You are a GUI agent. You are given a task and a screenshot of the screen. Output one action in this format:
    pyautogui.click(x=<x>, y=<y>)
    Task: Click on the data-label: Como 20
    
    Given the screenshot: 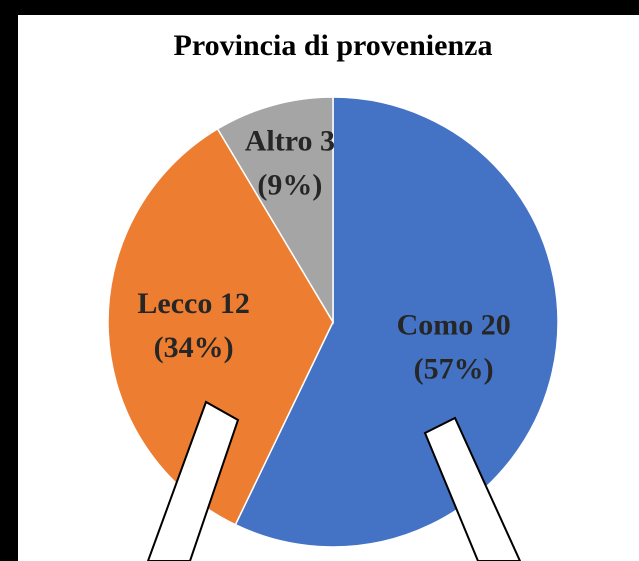 What is the action you would take?
    pyautogui.click(x=454, y=324)
    